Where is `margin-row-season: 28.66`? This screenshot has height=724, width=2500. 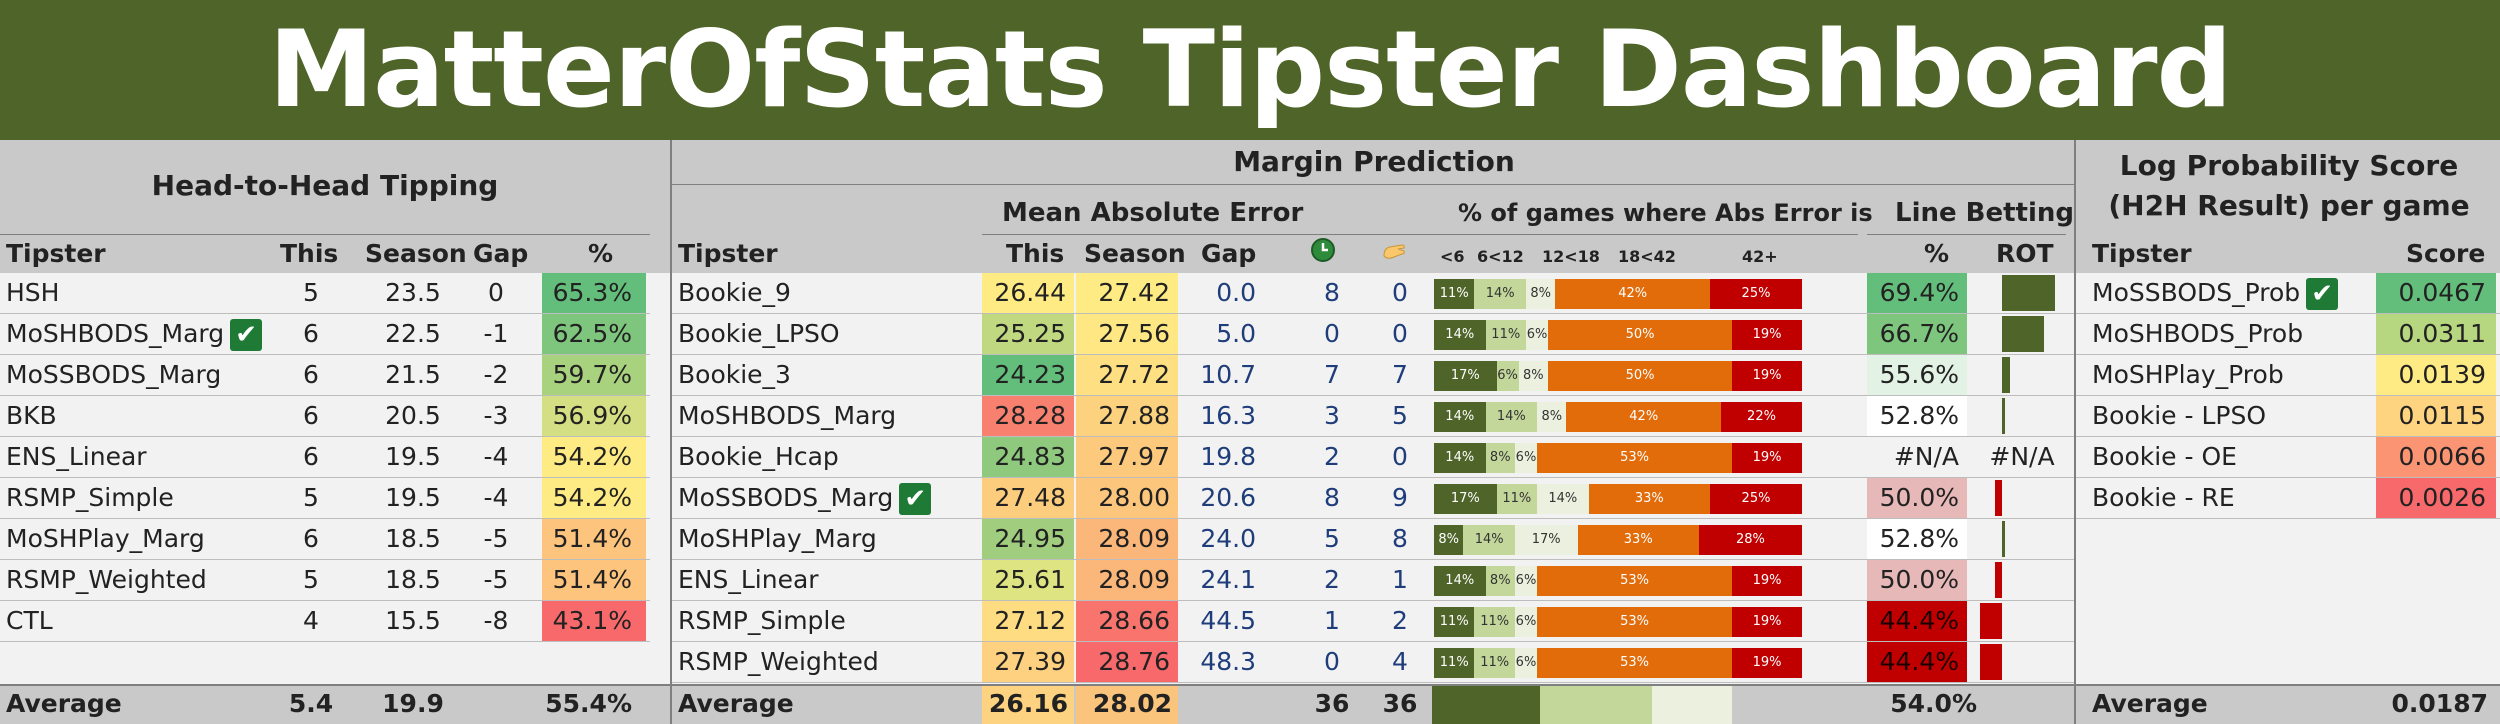
margin-row-season: 28.66 is located at coordinates (1127, 621).